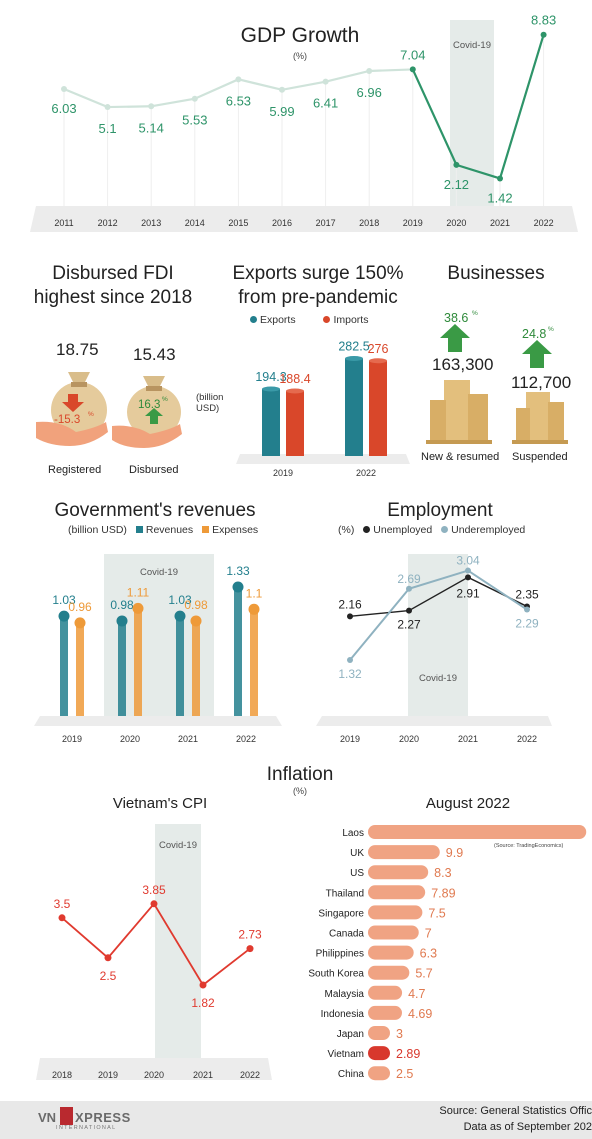  What do you see at coordinates (160, 803) in the screenshot?
I see `cpi-title: Vietnam's CPI` at bounding box center [160, 803].